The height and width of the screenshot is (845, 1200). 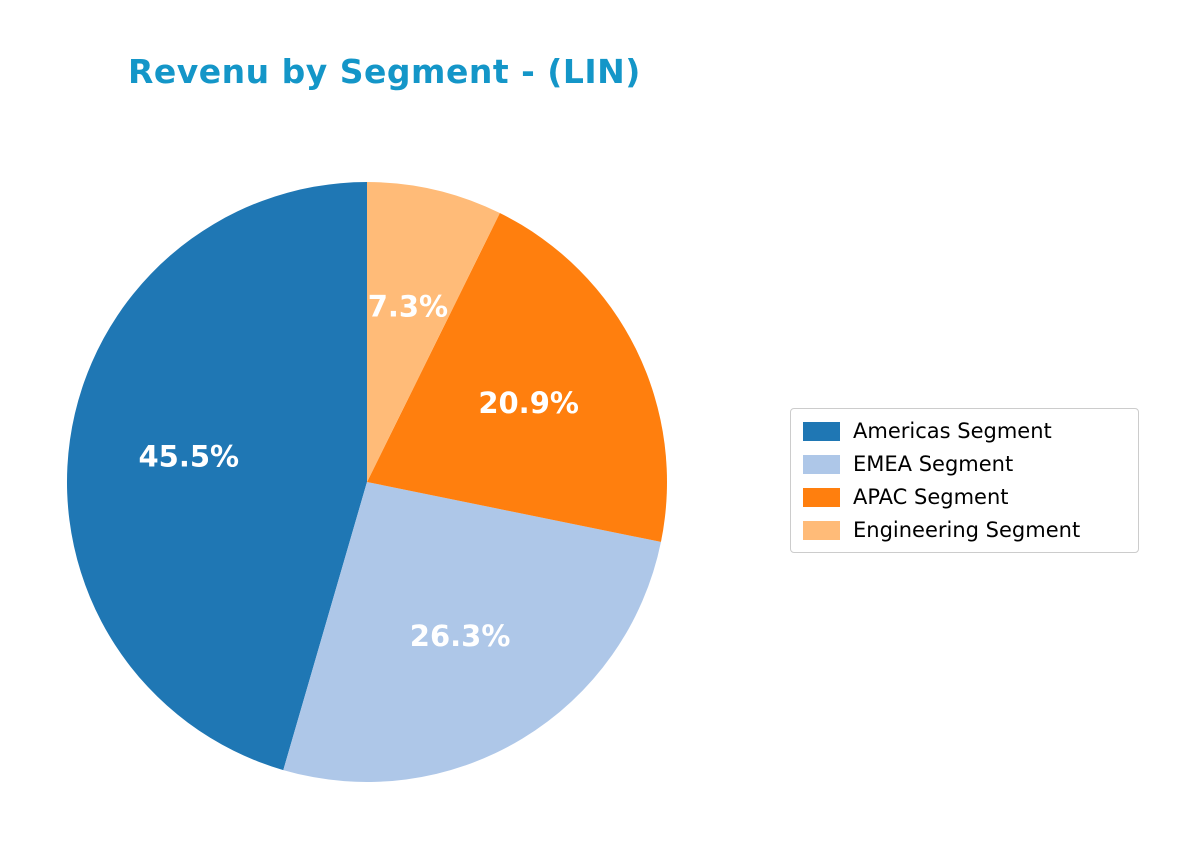 I want to click on legend-label-americas: Americas Segment, so click(x=952, y=431).